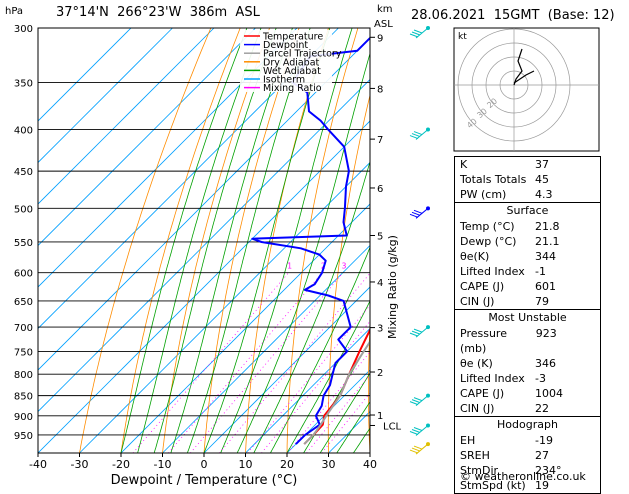 This screenshot has height=494, width=629. I want to click on index-label: PW (cm), so click(483, 194).